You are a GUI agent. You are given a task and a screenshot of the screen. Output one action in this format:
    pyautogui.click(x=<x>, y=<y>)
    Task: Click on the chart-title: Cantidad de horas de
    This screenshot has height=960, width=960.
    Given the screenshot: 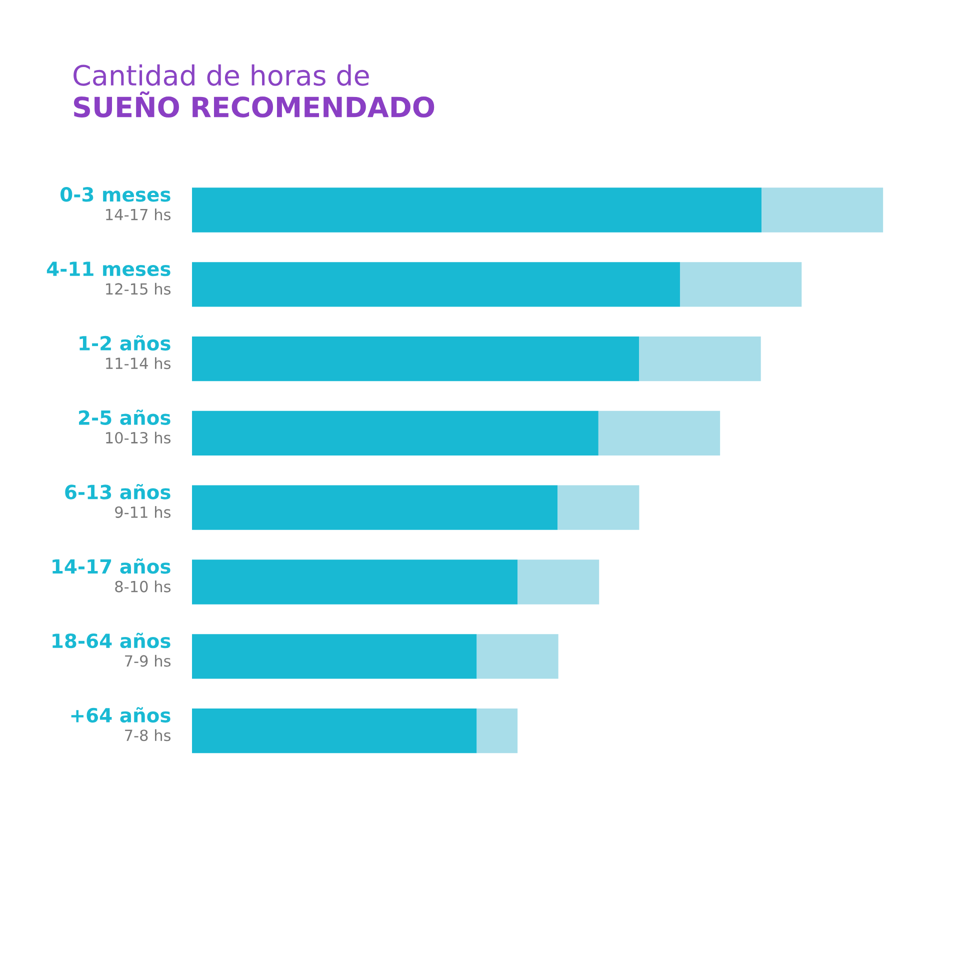 What is the action you would take?
    pyautogui.click(x=221, y=75)
    